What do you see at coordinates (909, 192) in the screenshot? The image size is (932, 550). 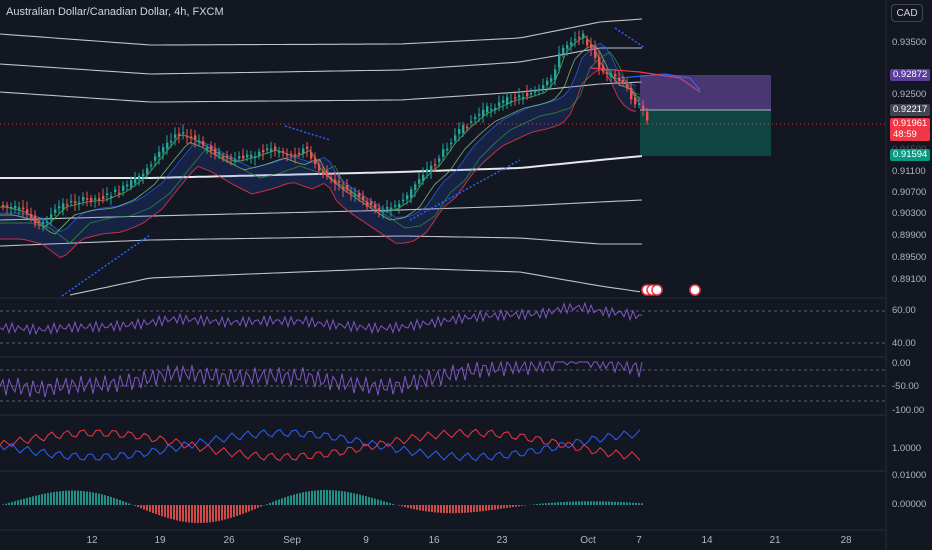 I see `price-label: 0.90700` at bounding box center [909, 192].